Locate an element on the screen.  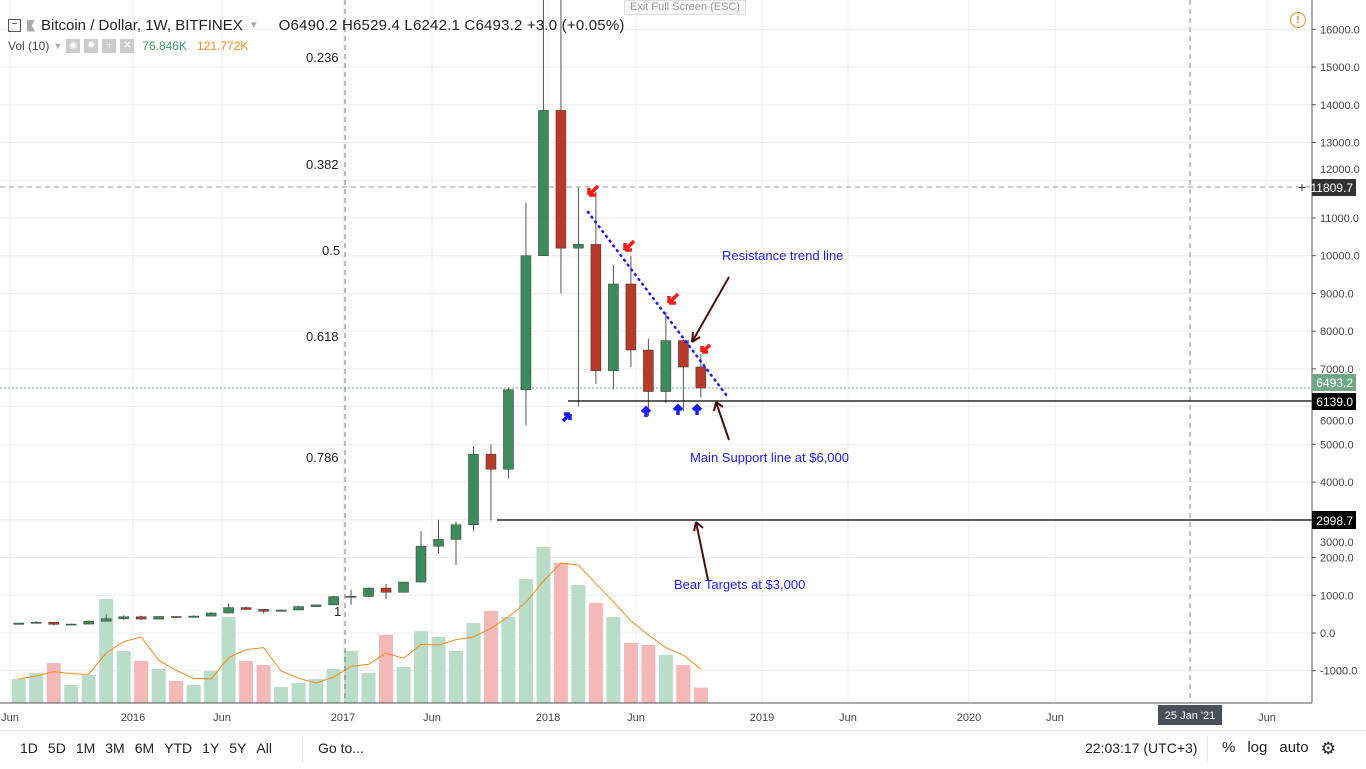
fib-level-label: 0.618 is located at coordinates (322, 336).